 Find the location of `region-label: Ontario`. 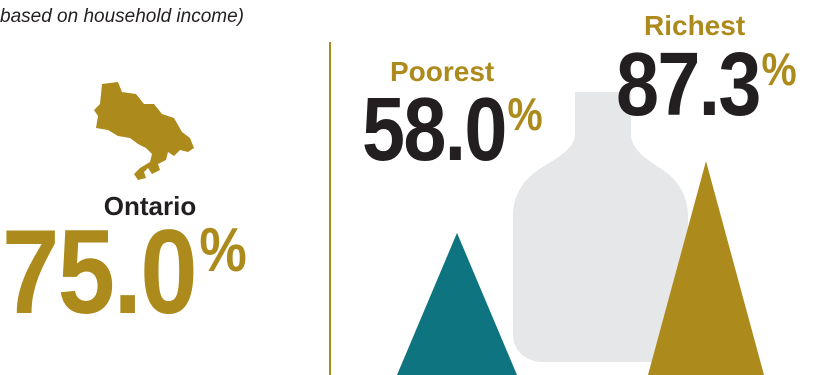

region-label: Ontario is located at coordinates (150, 206).